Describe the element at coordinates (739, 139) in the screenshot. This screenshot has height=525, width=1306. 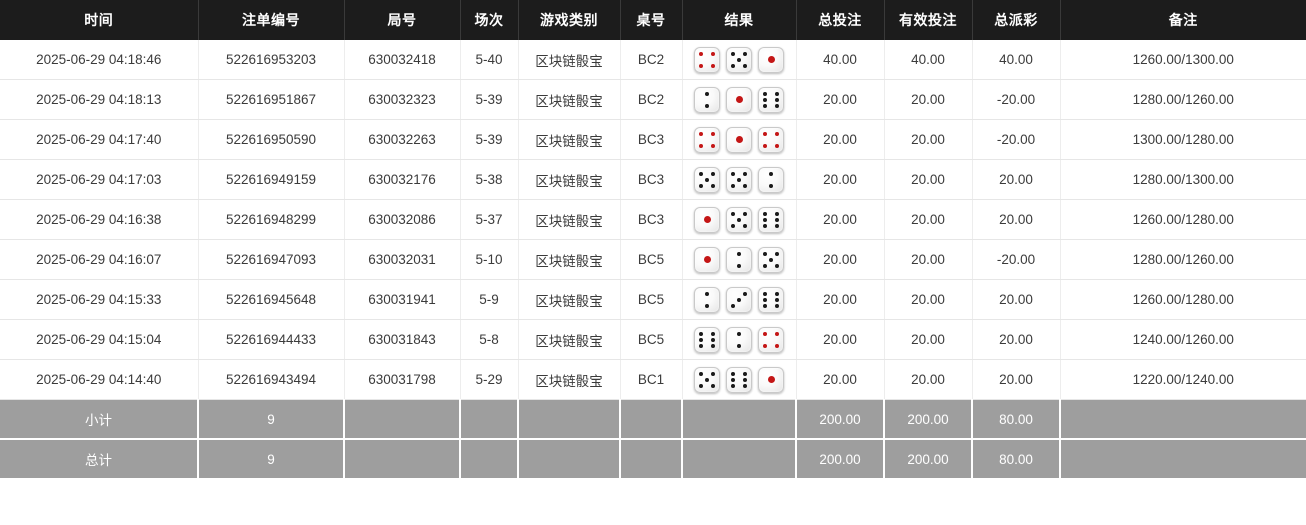
I see `cell-result` at that location.